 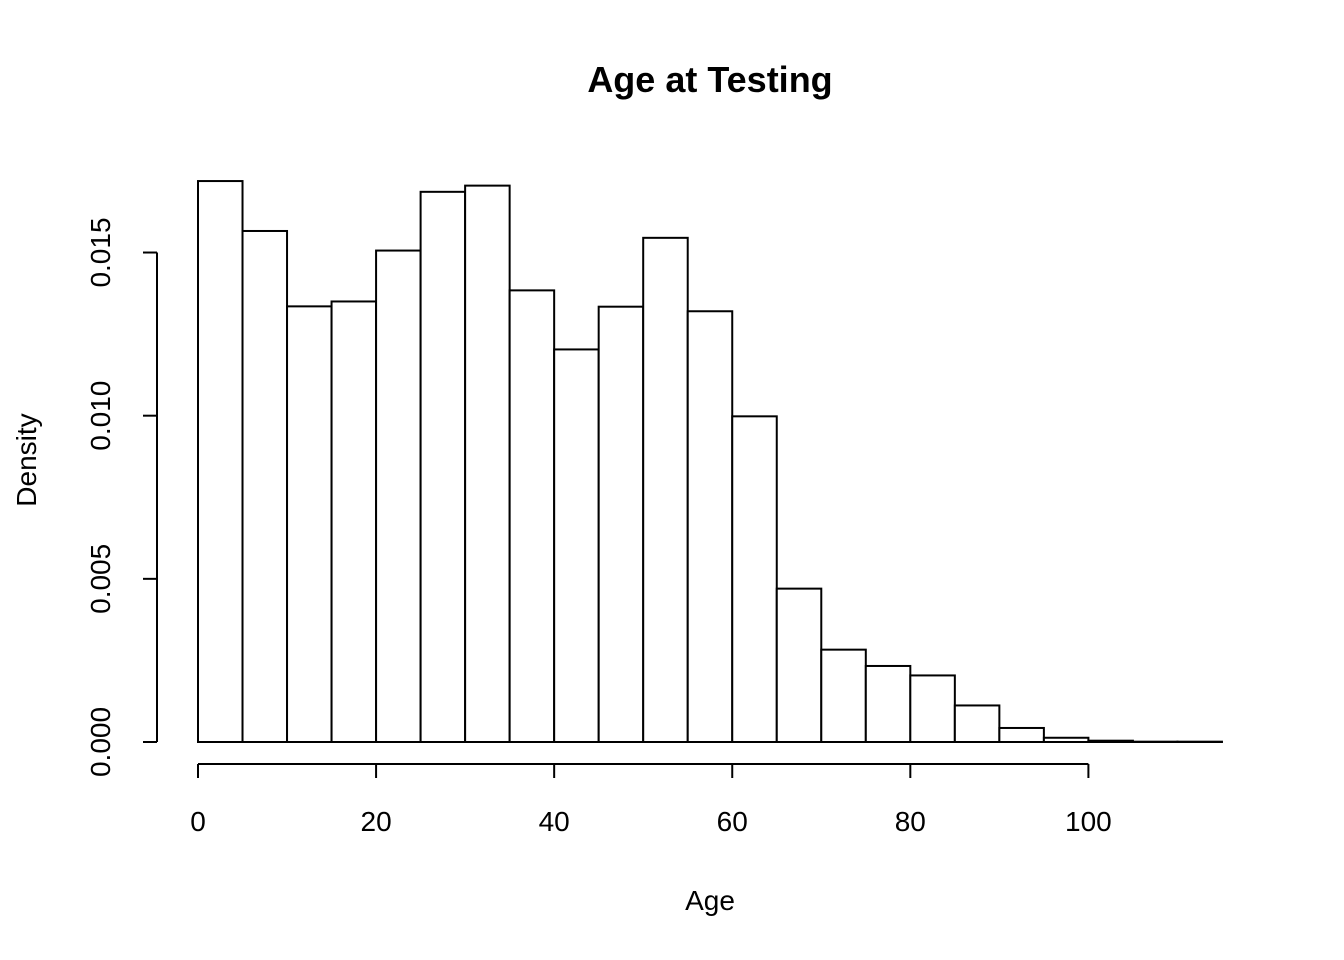 What do you see at coordinates (554, 821) in the screenshot?
I see `x-tick-label: 40` at bounding box center [554, 821].